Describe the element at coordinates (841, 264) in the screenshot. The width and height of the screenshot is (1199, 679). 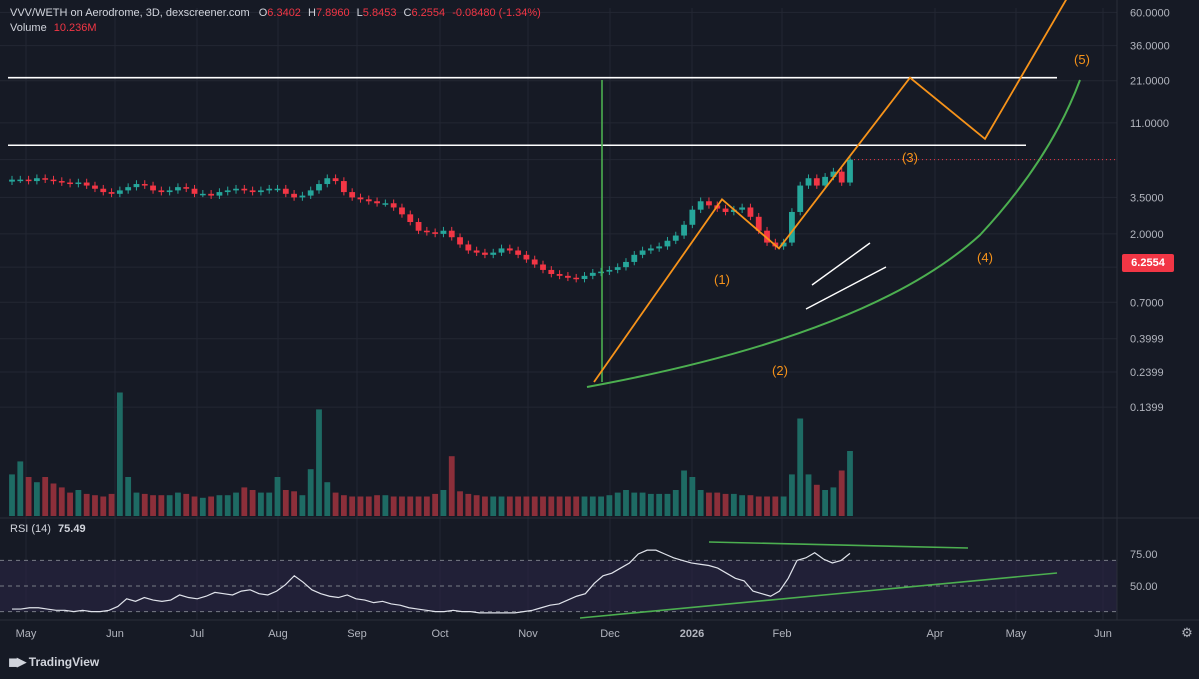
I see `channel-upper-line` at that location.